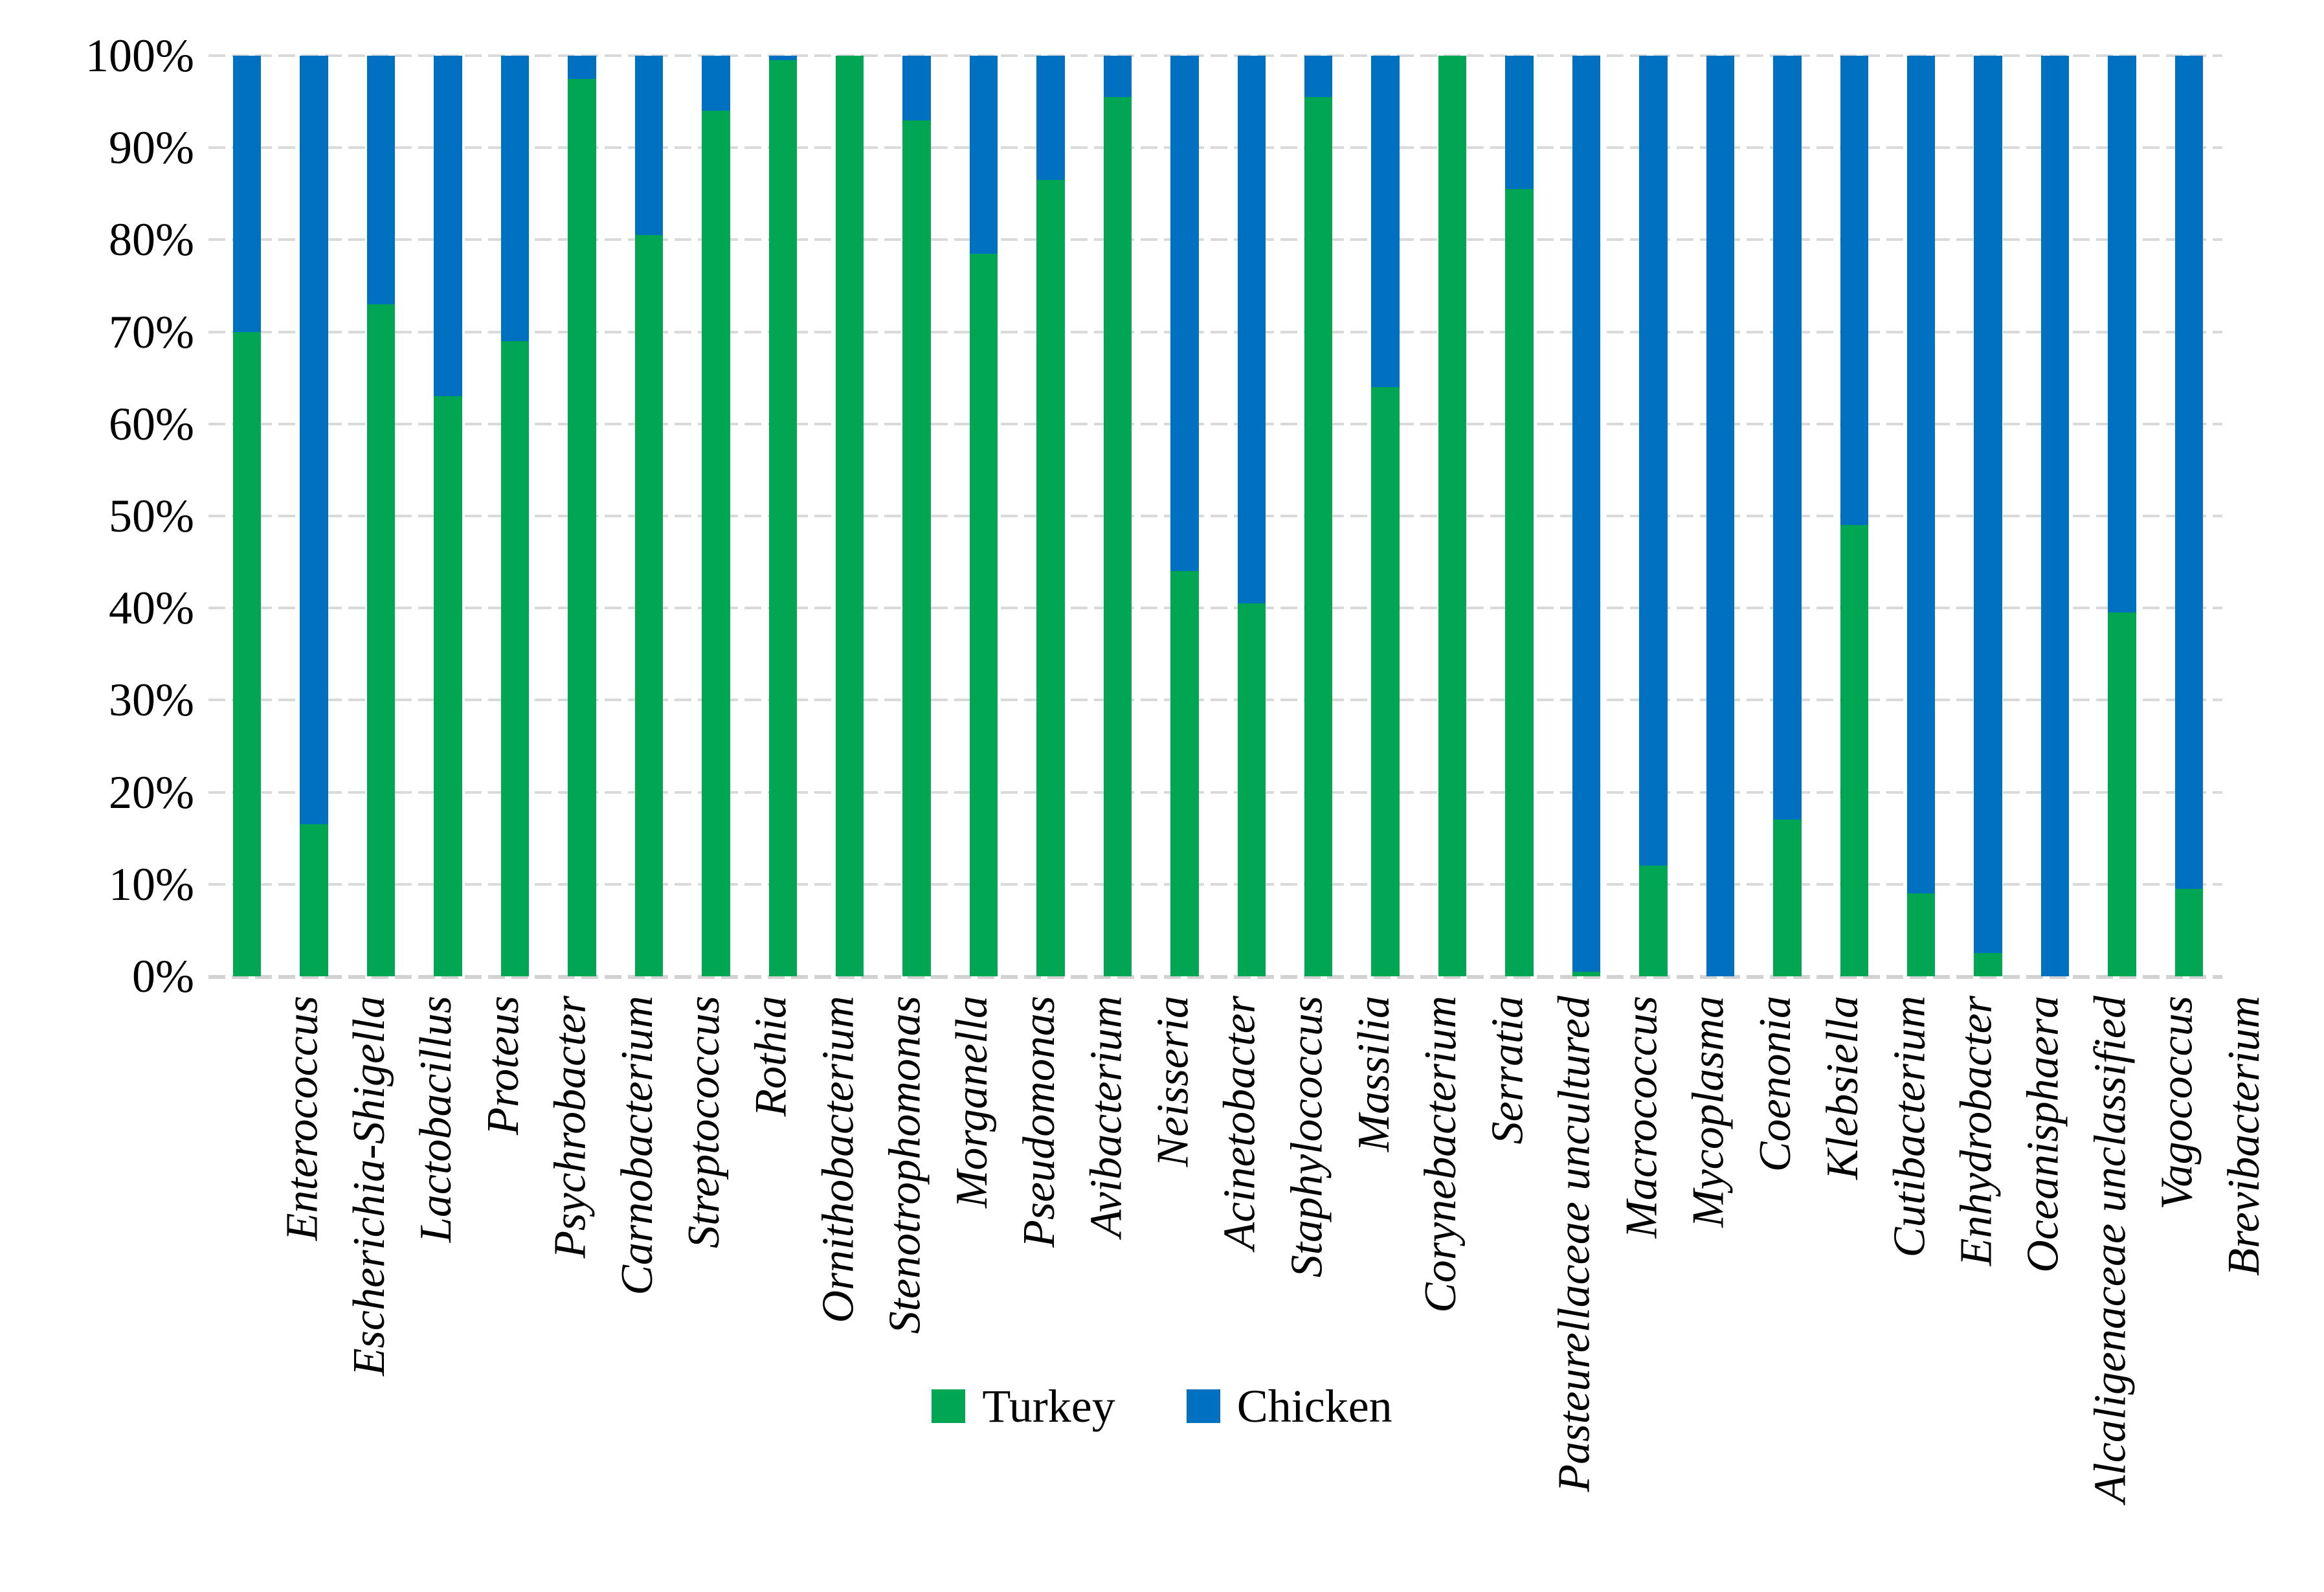 Image resolution: width=2324 pixels, height=1592 pixels. Describe the element at coordinates (163, 976) in the screenshot. I see `y-axis-tick-label: 0%` at that location.